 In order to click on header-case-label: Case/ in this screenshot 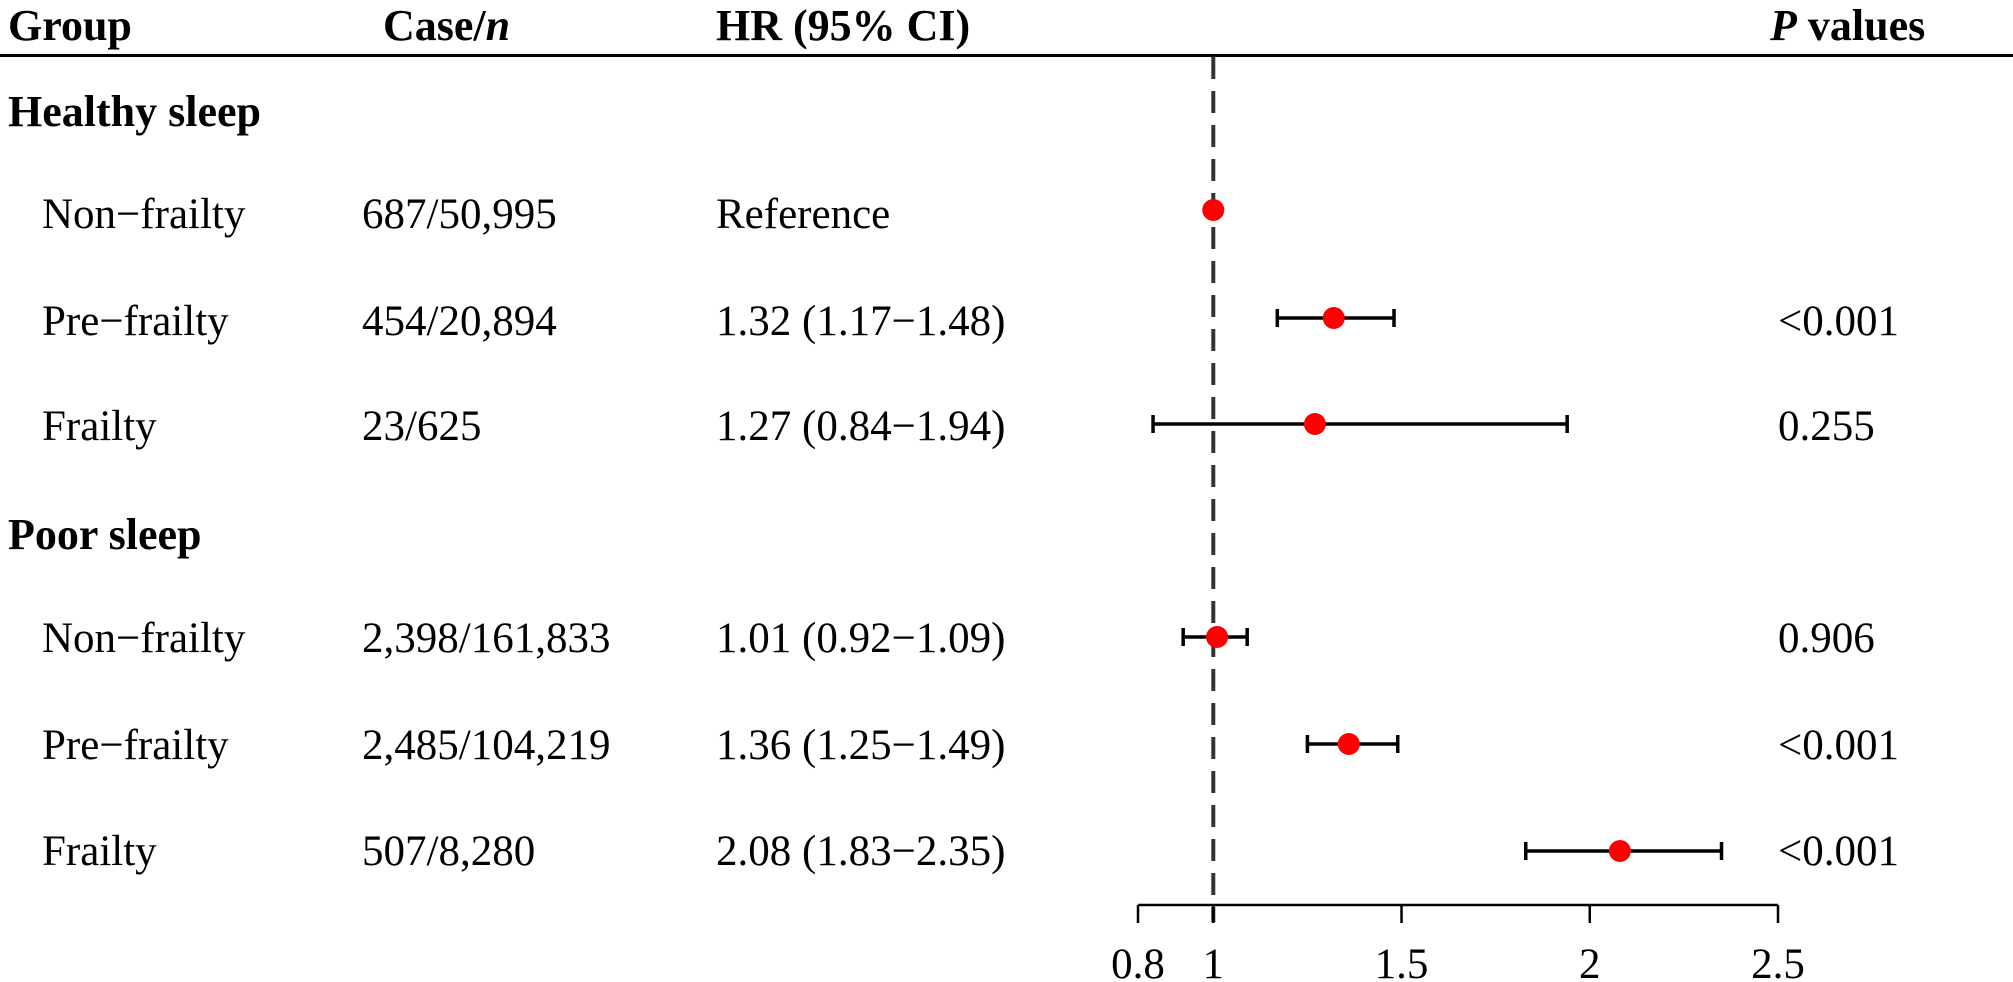, I will do `click(434, 25)`.